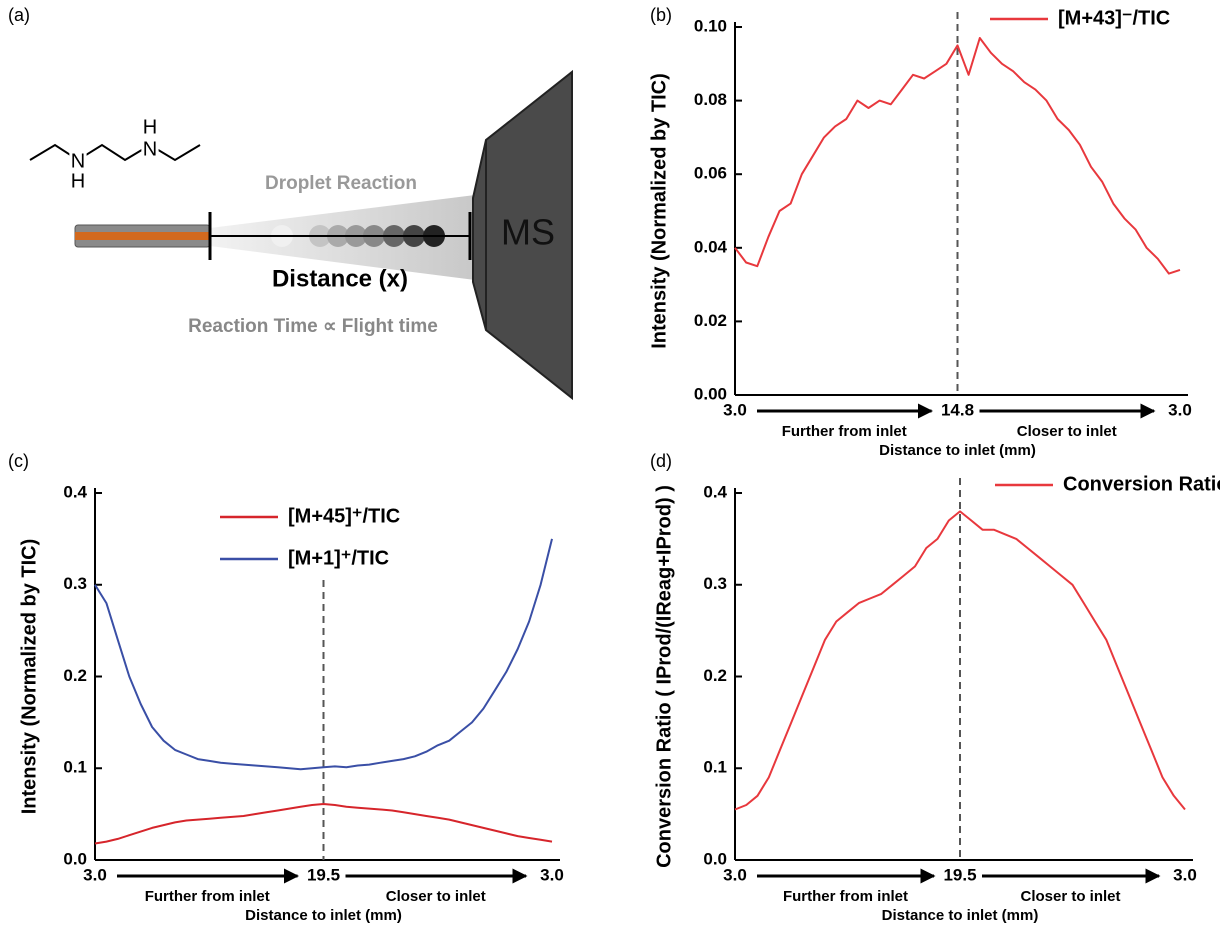 This screenshot has width=1220, height=931. Describe the element at coordinates (711, 246) in the screenshot. I see `y-tick-label: 0.04` at that location.